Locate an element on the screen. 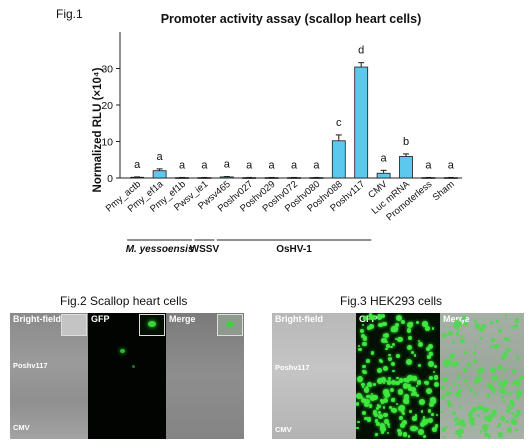 The image size is (530, 446). y-tick-label: 30 is located at coordinates (107, 70).